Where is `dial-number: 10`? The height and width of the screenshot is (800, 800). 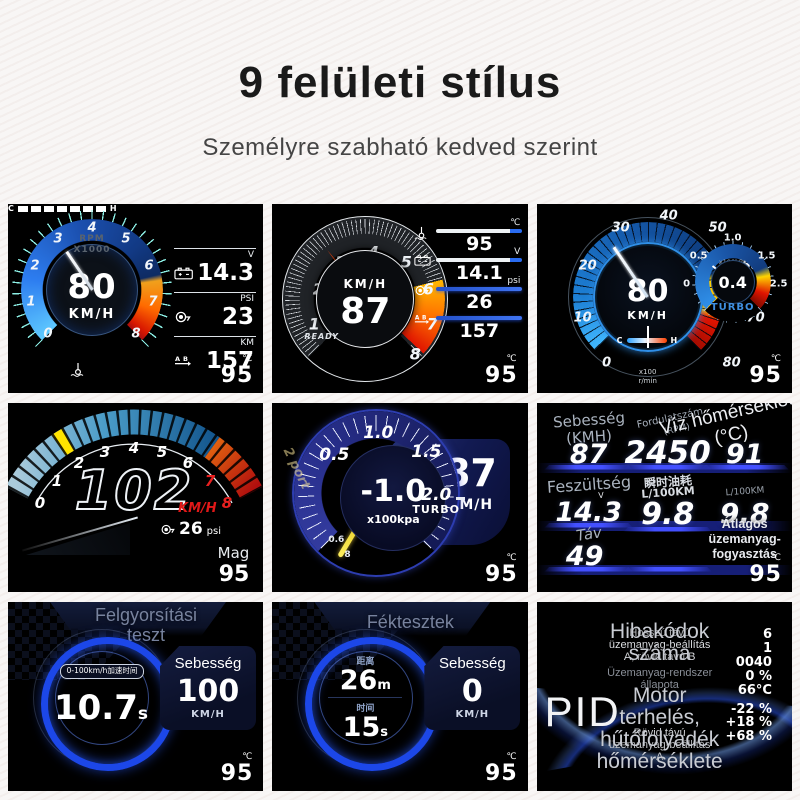 dial-number: 10 is located at coordinates (582, 318).